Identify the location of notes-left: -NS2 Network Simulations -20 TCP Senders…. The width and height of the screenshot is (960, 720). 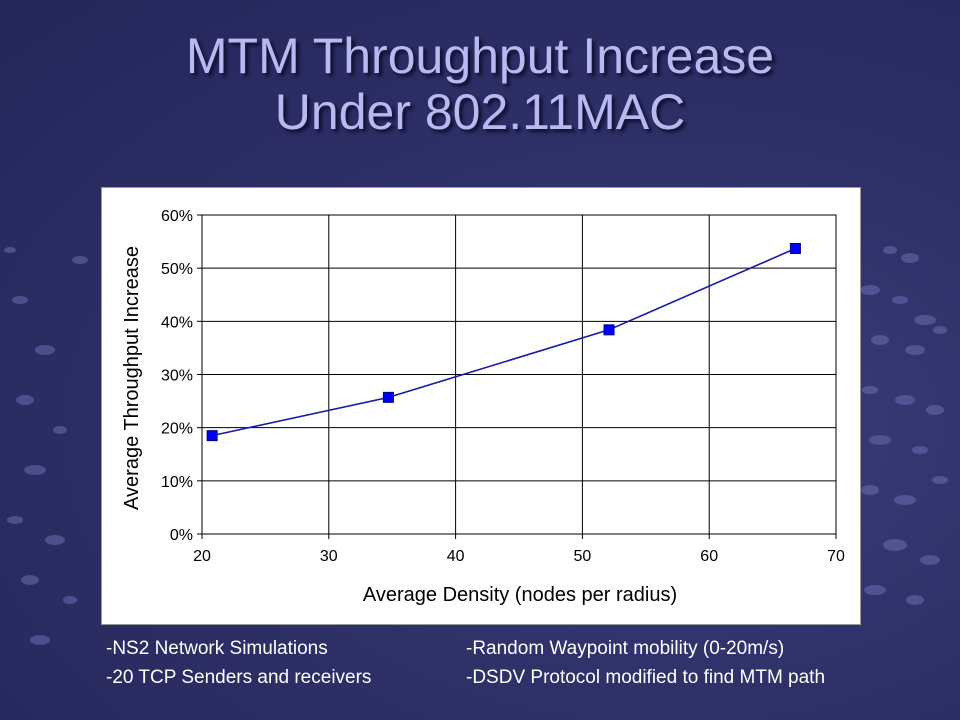
(238, 663).